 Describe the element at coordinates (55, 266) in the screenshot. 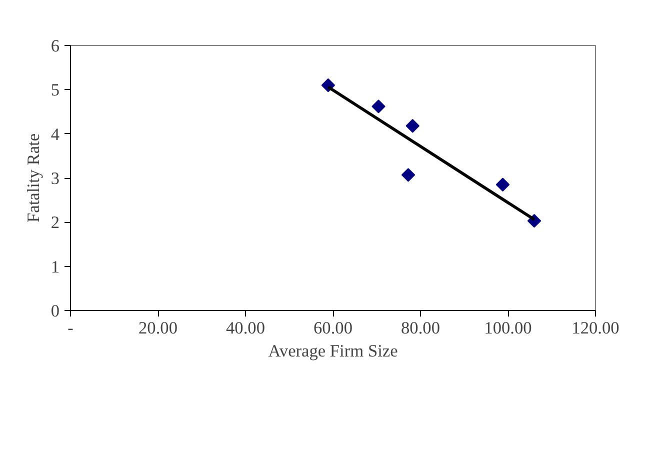

I see `y-tick-label: 1` at that location.